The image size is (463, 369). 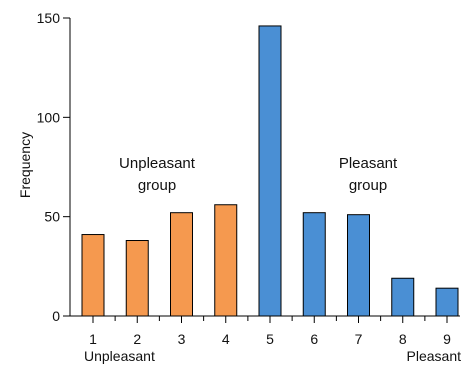 What do you see at coordinates (157, 163) in the screenshot?
I see `annotation-unpleasant-line1: Unpleasant` at bounding box center [157, 163].